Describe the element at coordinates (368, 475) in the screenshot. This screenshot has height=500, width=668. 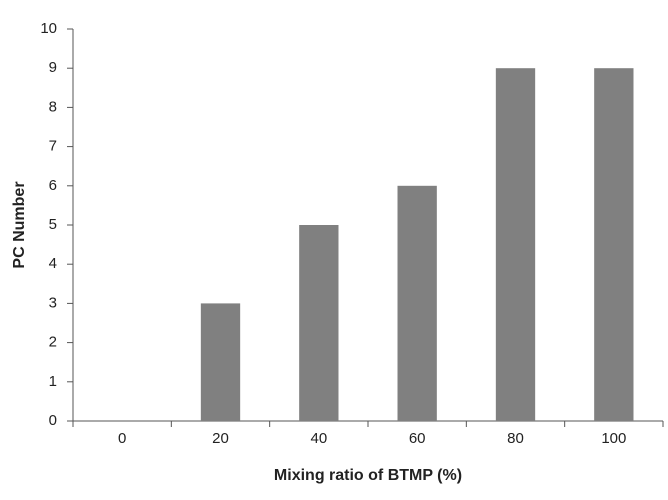
I see `x-axis-title: Mixing ratio of BTMP (%)` at that location.